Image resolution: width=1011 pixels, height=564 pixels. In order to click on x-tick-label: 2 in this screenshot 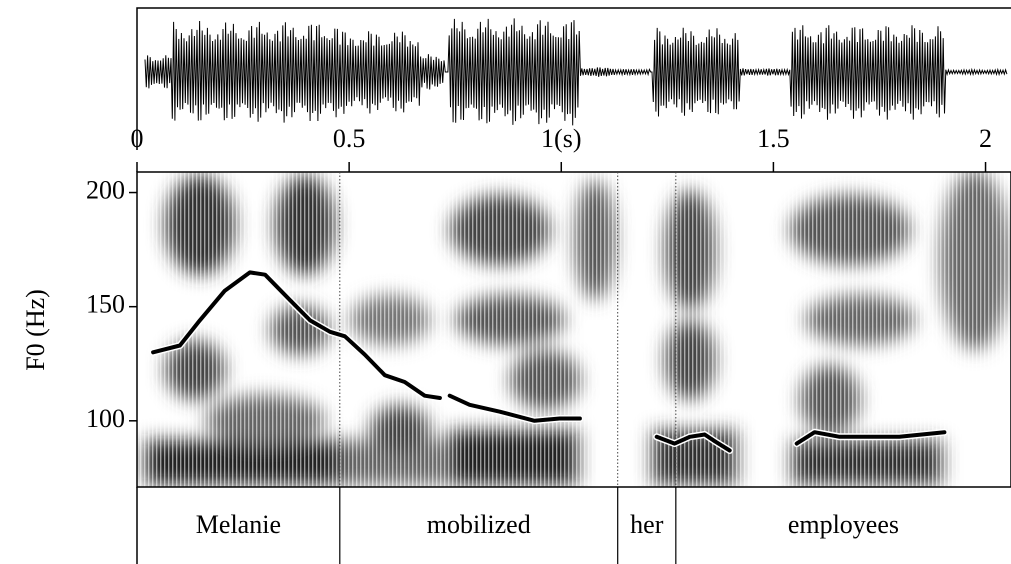, I will do `click(985, 138)`.